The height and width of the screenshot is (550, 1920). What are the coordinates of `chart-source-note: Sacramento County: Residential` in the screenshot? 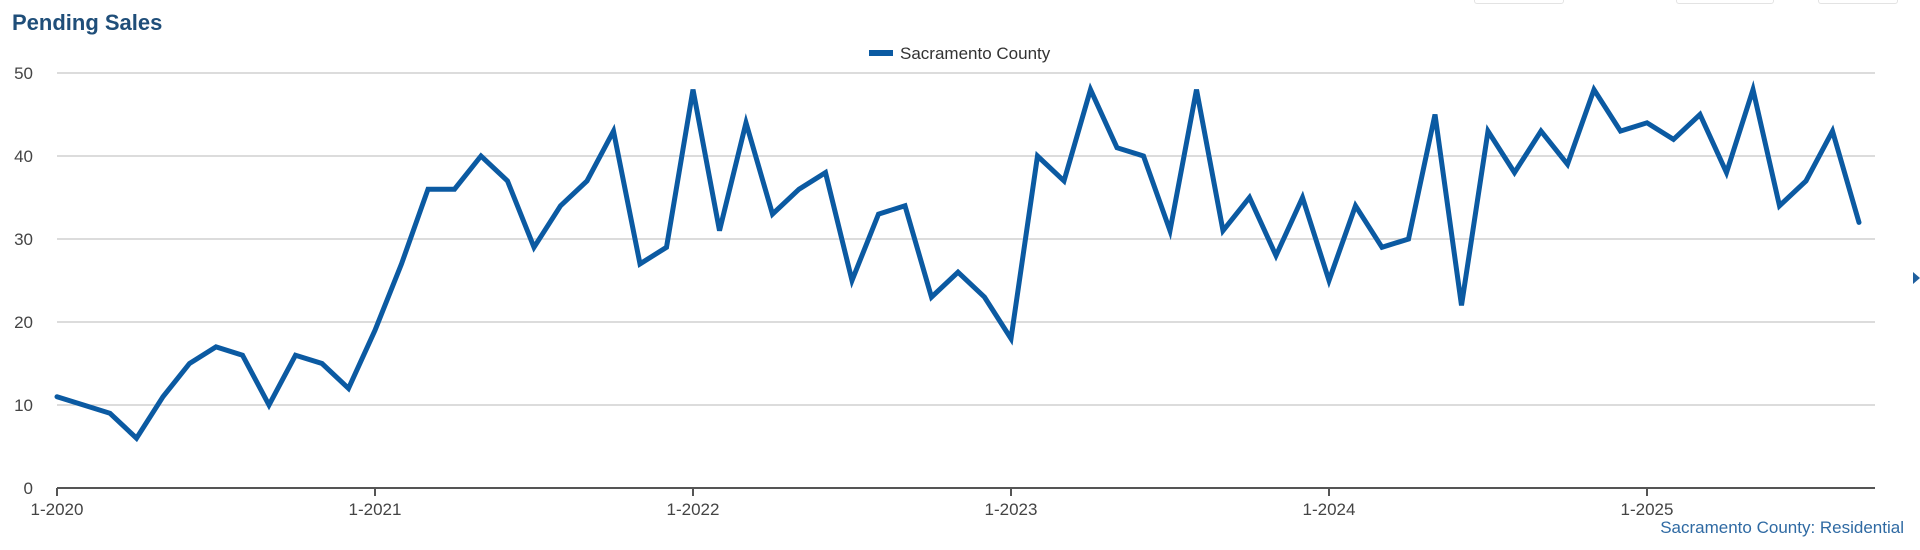 It's located at (1782, 527).